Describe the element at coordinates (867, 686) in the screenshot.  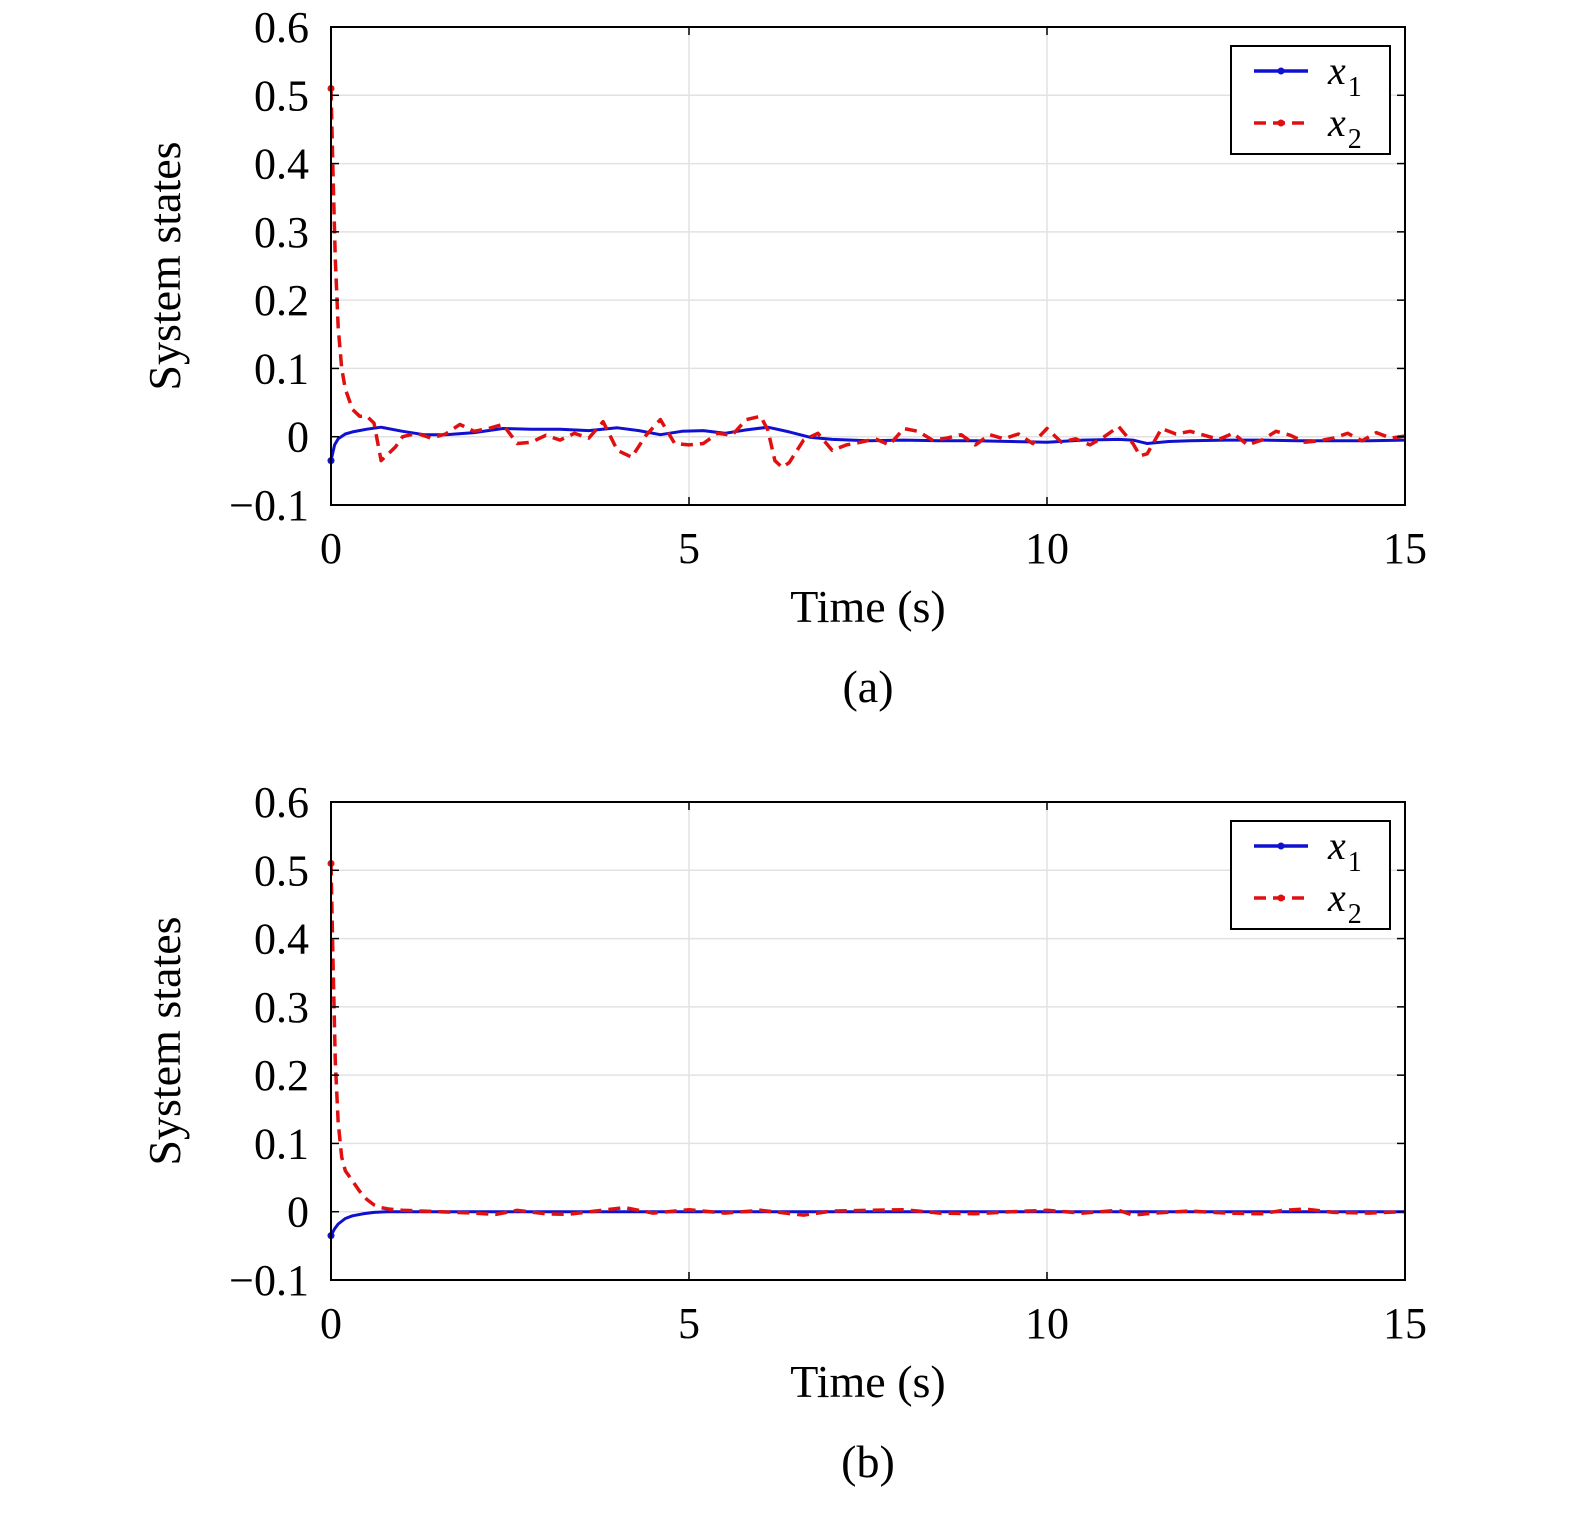
I see `panel-caption: (a)` at that location.